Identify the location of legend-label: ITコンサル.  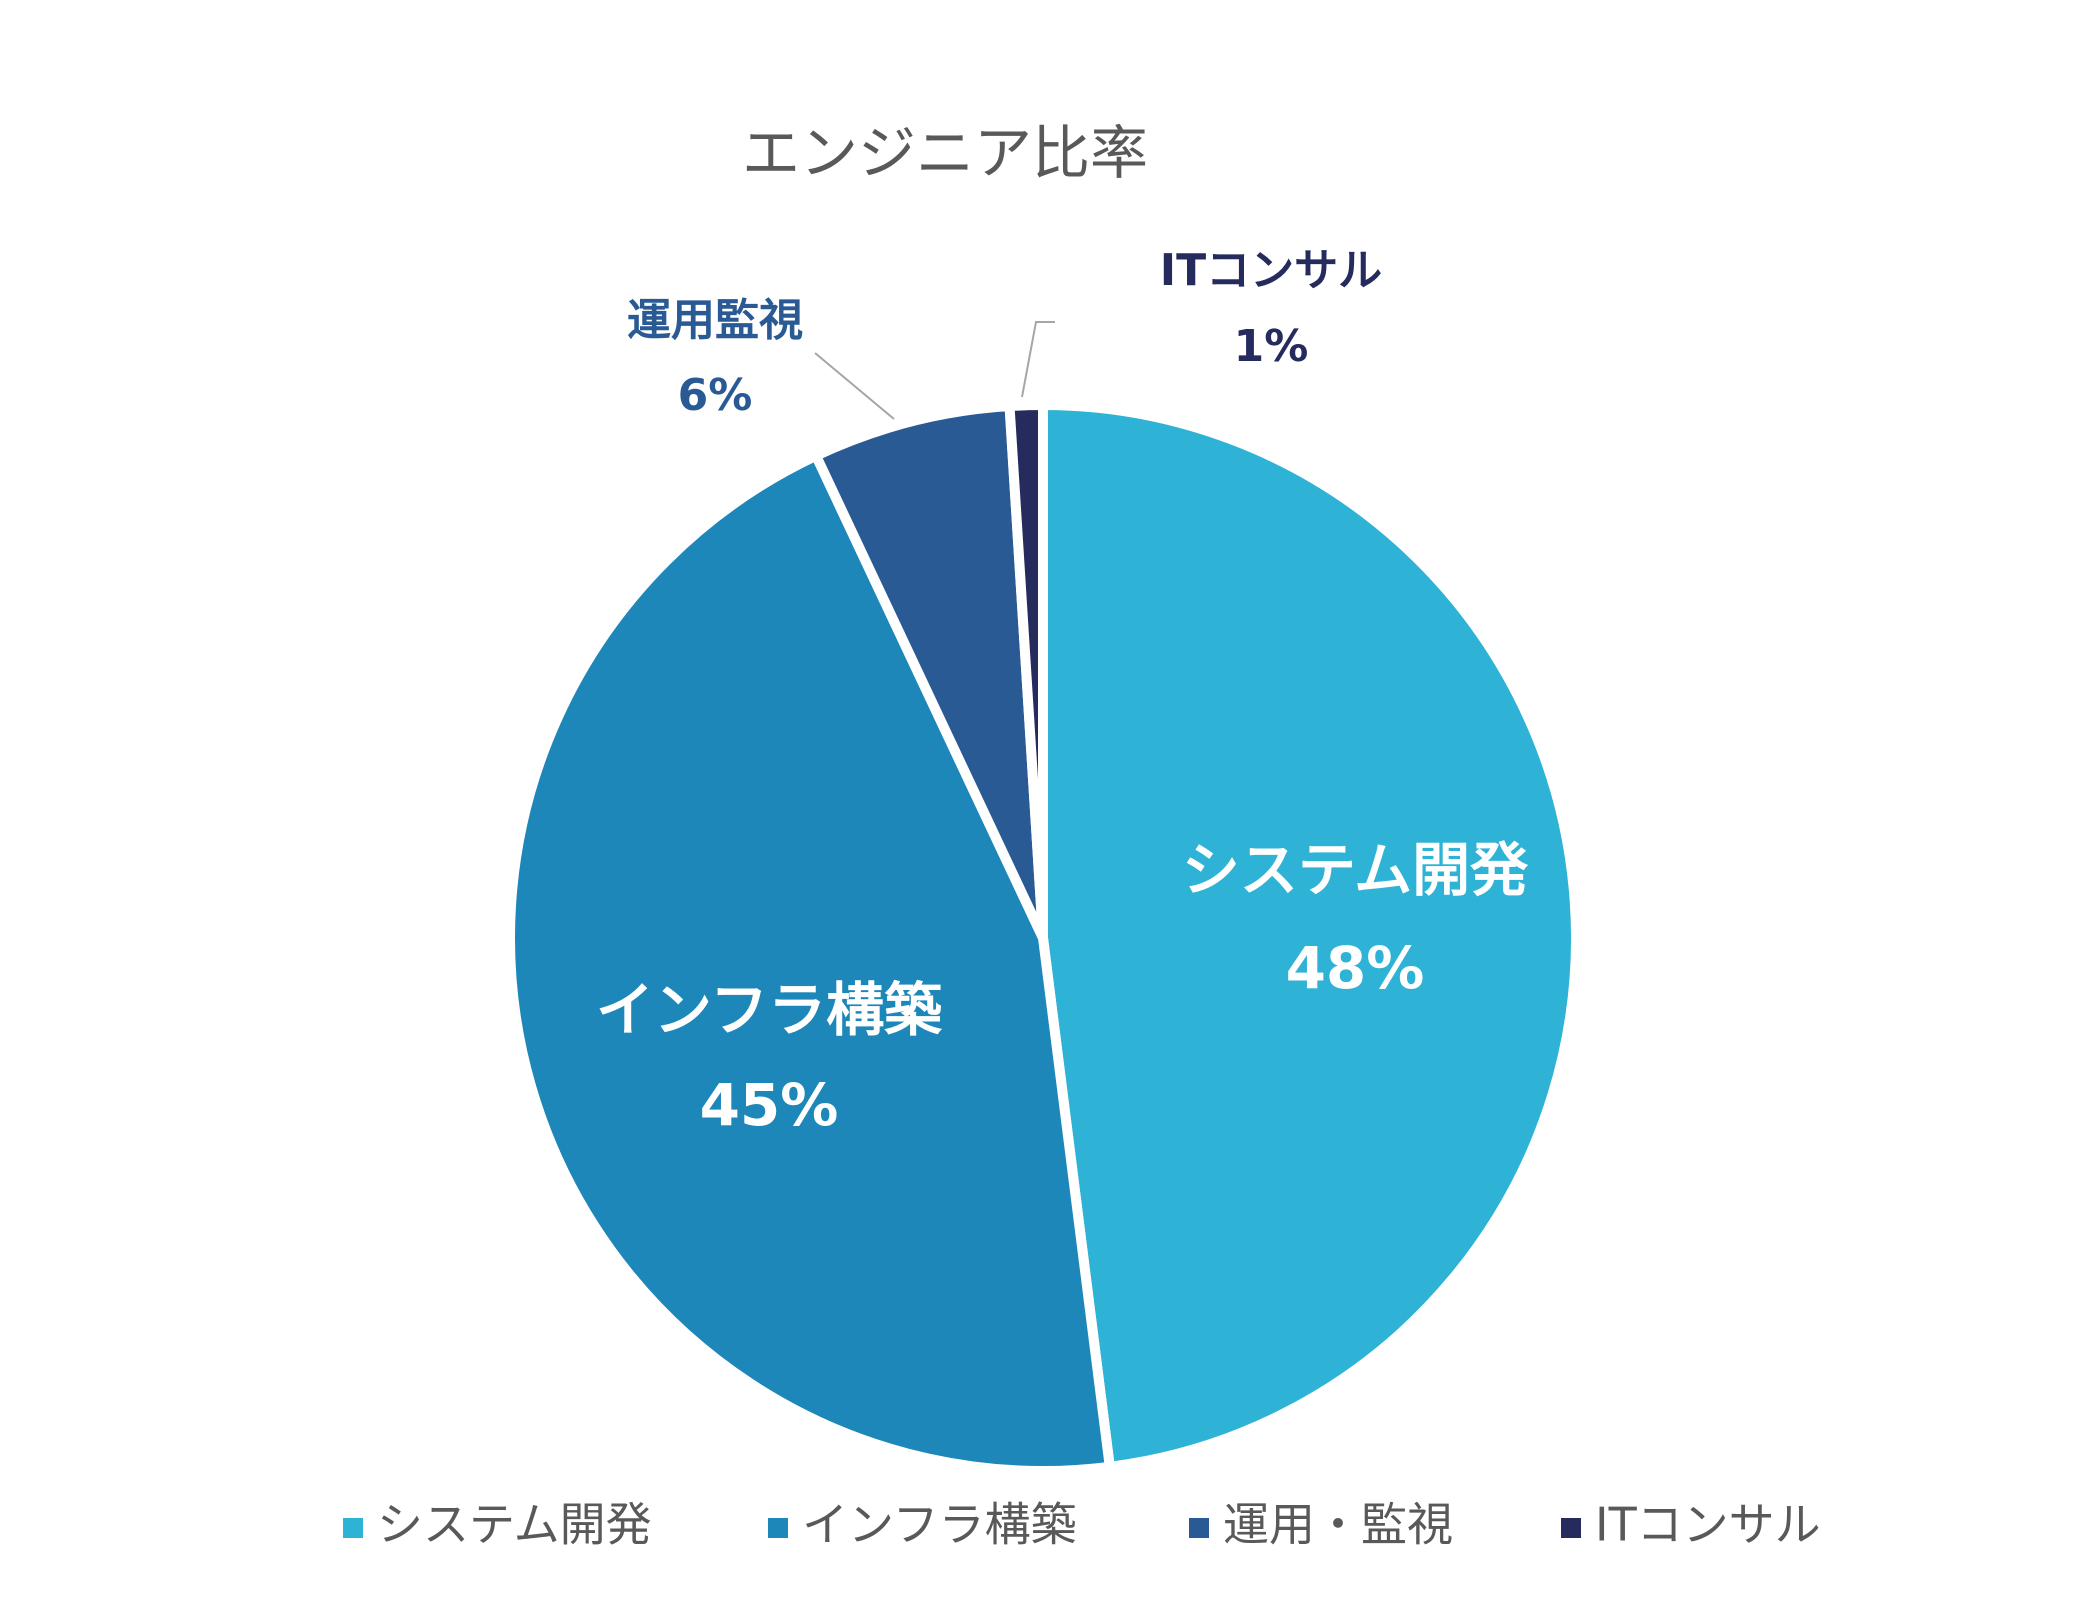
(1708, 1525).